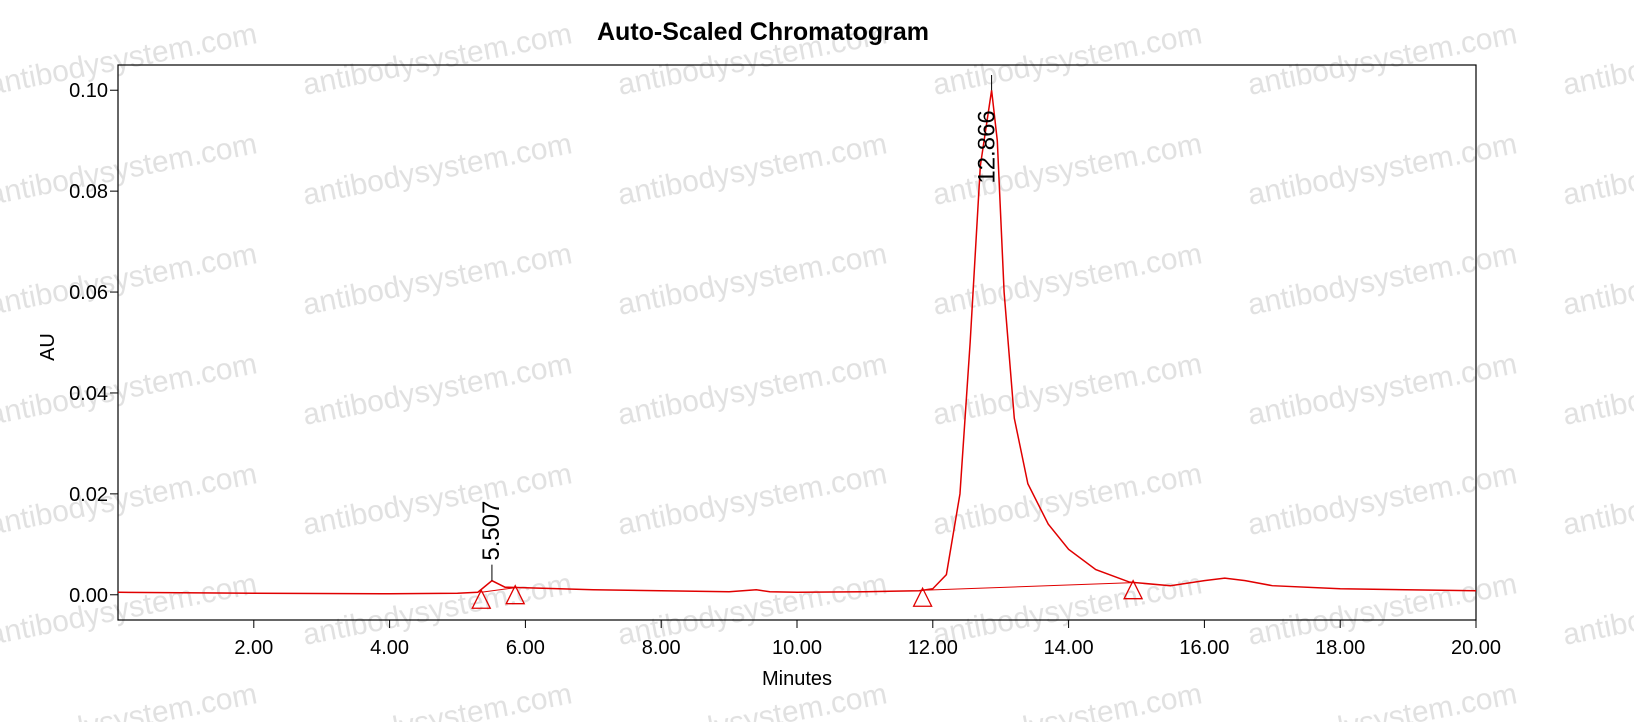  I want to click on peak-label: 12.866, so click(987, 146).